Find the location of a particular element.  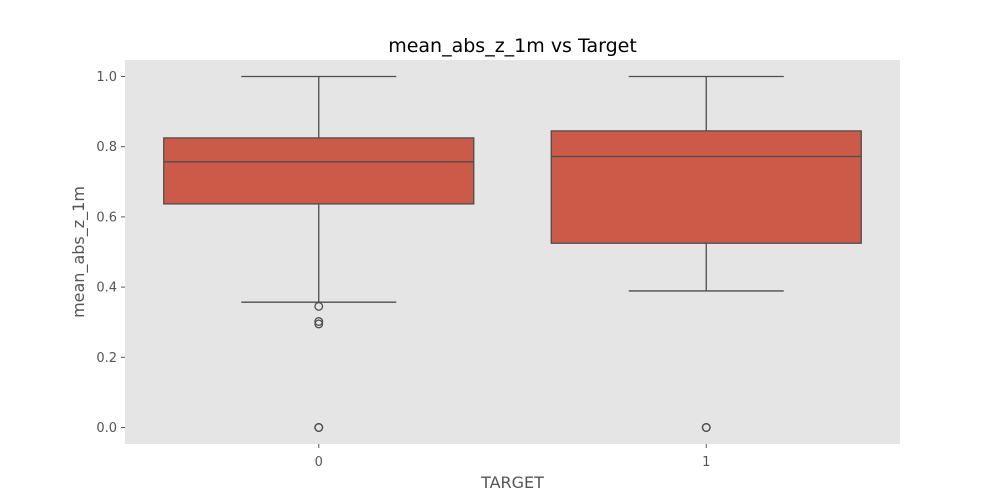

y-tick-label: 0.0 is located at coordinates (106, 428).